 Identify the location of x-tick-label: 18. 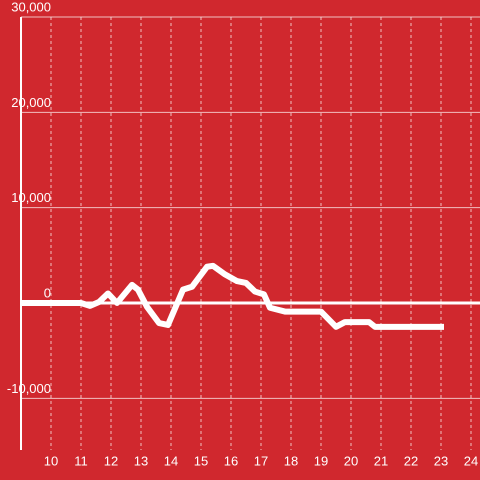
(291, 460).